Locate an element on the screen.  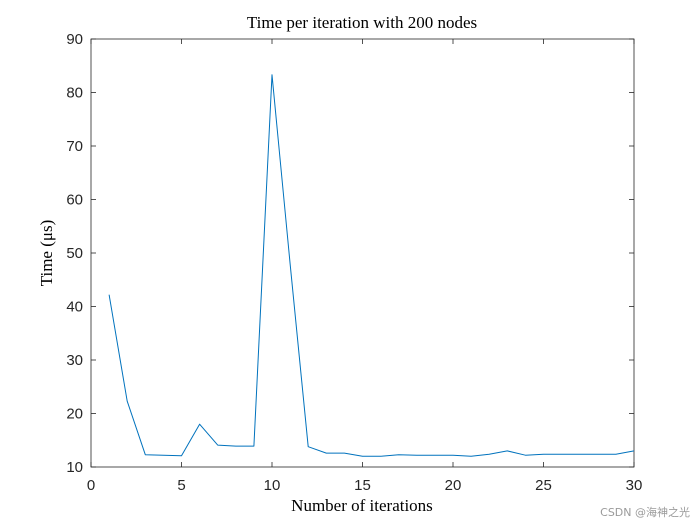
x-tick-label: 30 is located at coordinates (634, 485).